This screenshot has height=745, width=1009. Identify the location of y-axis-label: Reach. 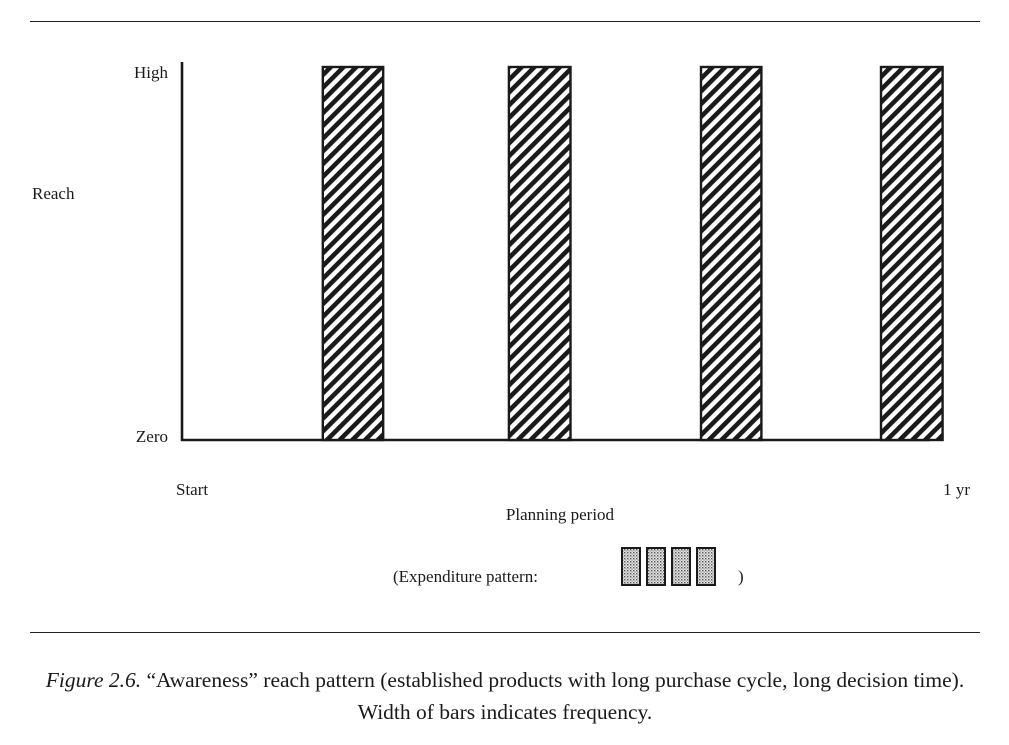
(53, 193).